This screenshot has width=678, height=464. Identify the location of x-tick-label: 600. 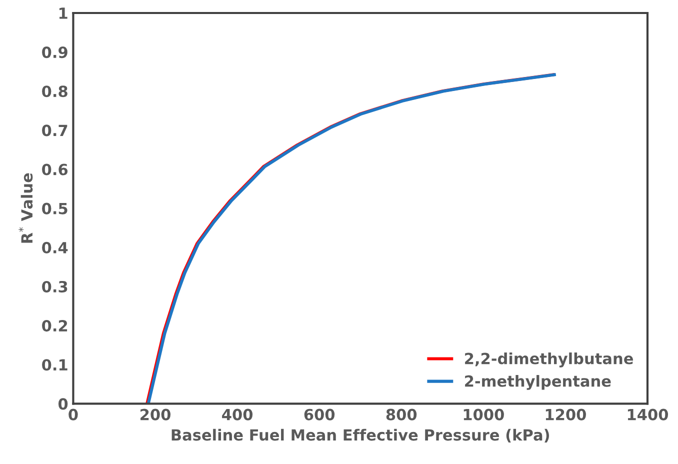
(319, 414).